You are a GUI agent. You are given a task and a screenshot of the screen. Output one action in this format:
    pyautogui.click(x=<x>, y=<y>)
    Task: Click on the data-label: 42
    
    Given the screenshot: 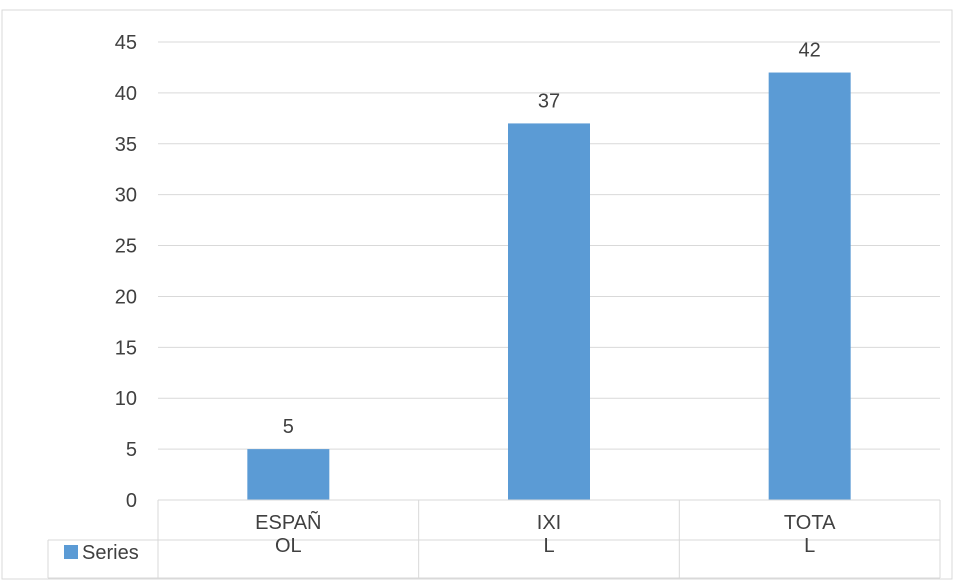 What is the action you would take?
    pyautogui.click(x=810, y=51)
    